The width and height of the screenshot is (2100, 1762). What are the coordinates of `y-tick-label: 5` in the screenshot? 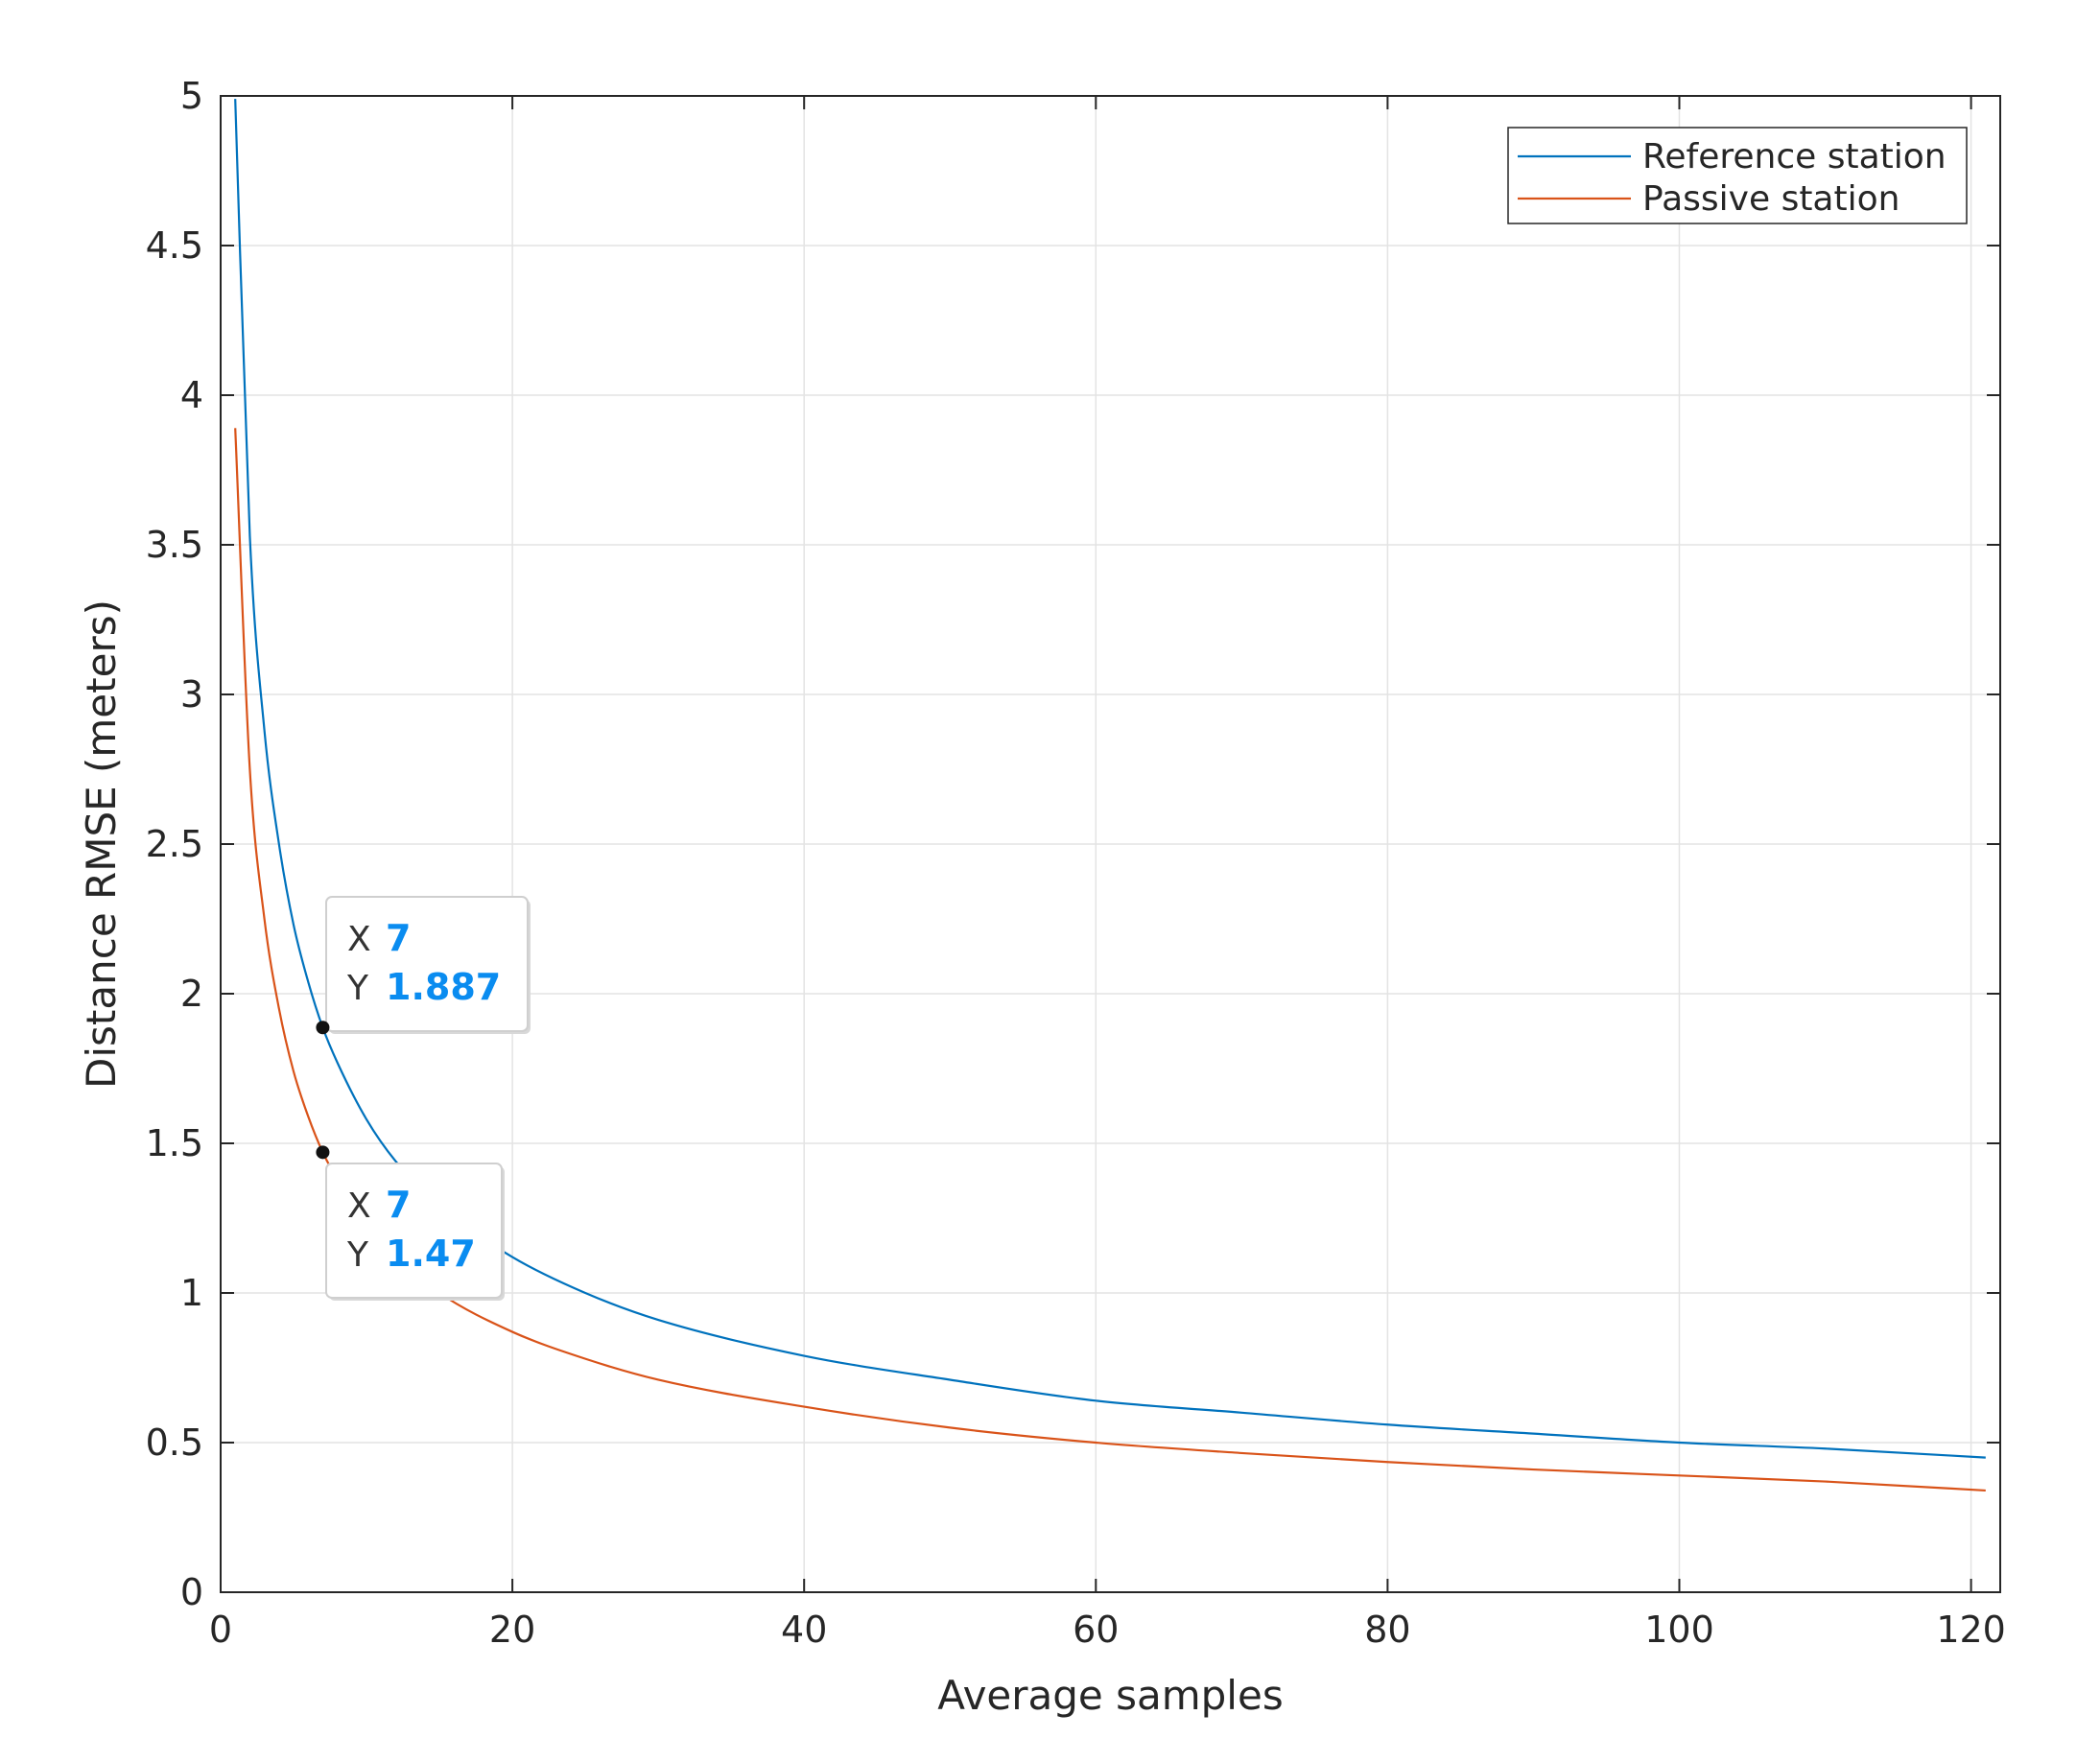 It's located at (191, 96).